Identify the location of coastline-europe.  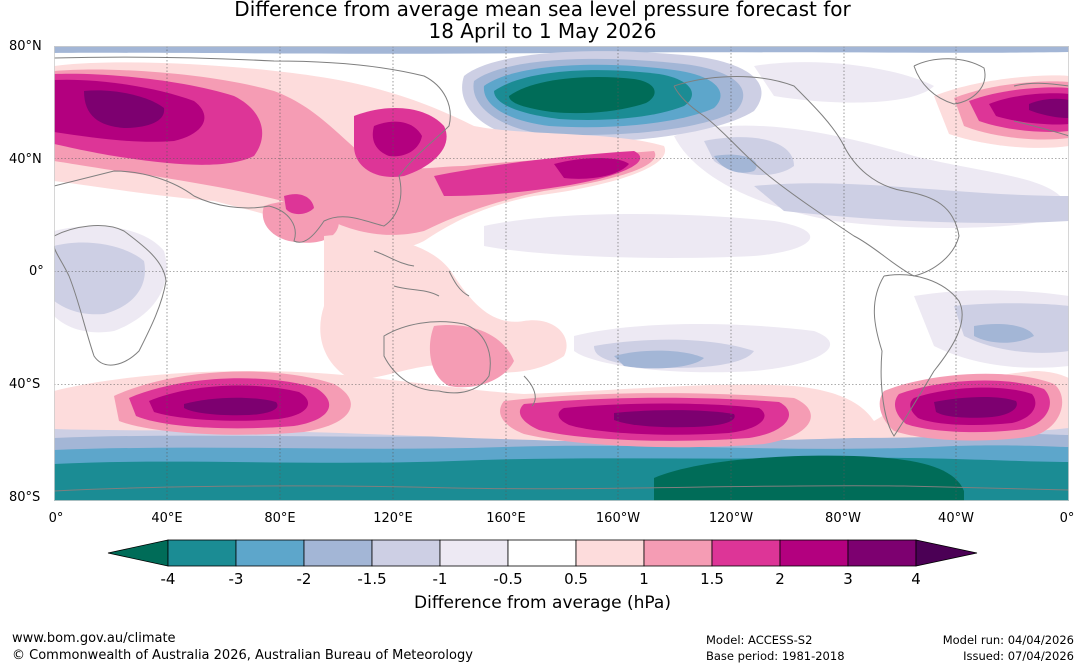
(1041, 109).